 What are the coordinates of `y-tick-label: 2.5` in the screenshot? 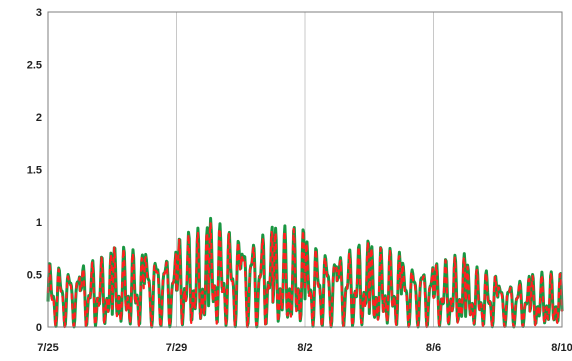 It's located at (34, 66).